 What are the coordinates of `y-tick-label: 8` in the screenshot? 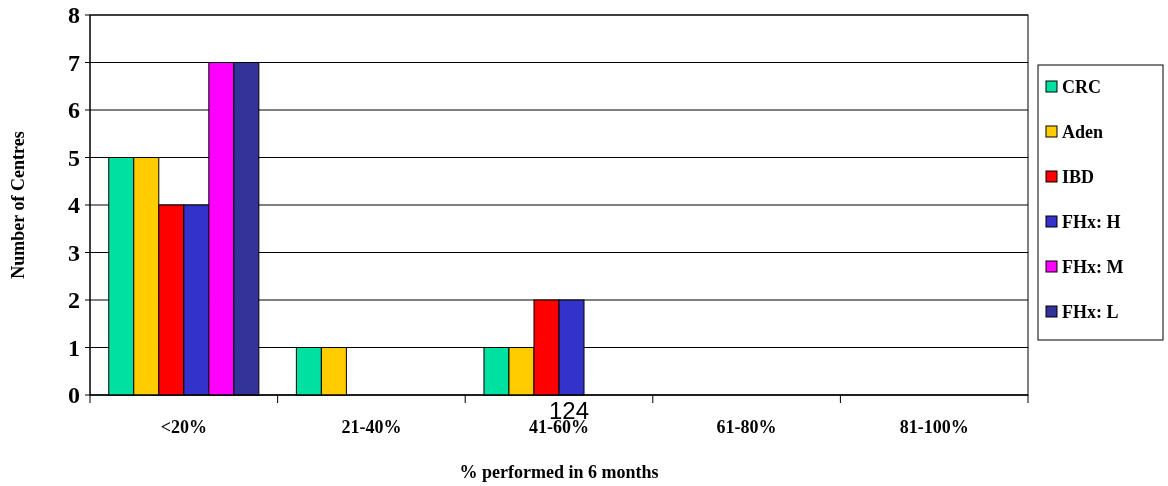 It's located at (74, 15).